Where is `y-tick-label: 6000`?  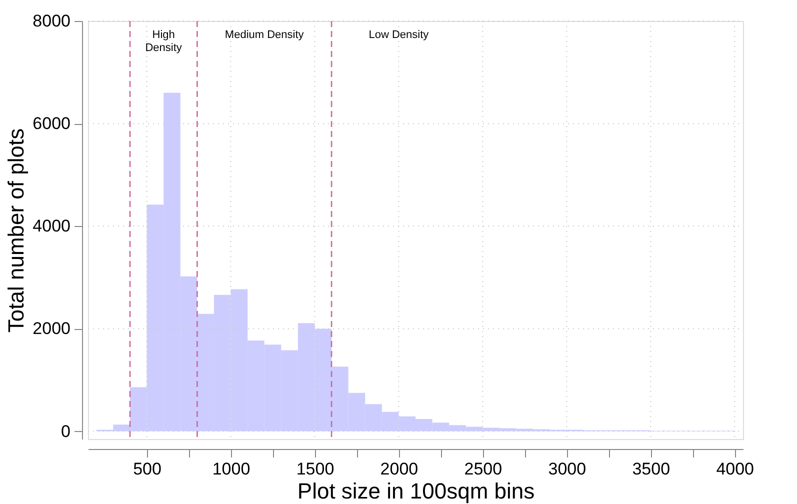
y-tick-label: 6000 is located at coordinates (51, 124).